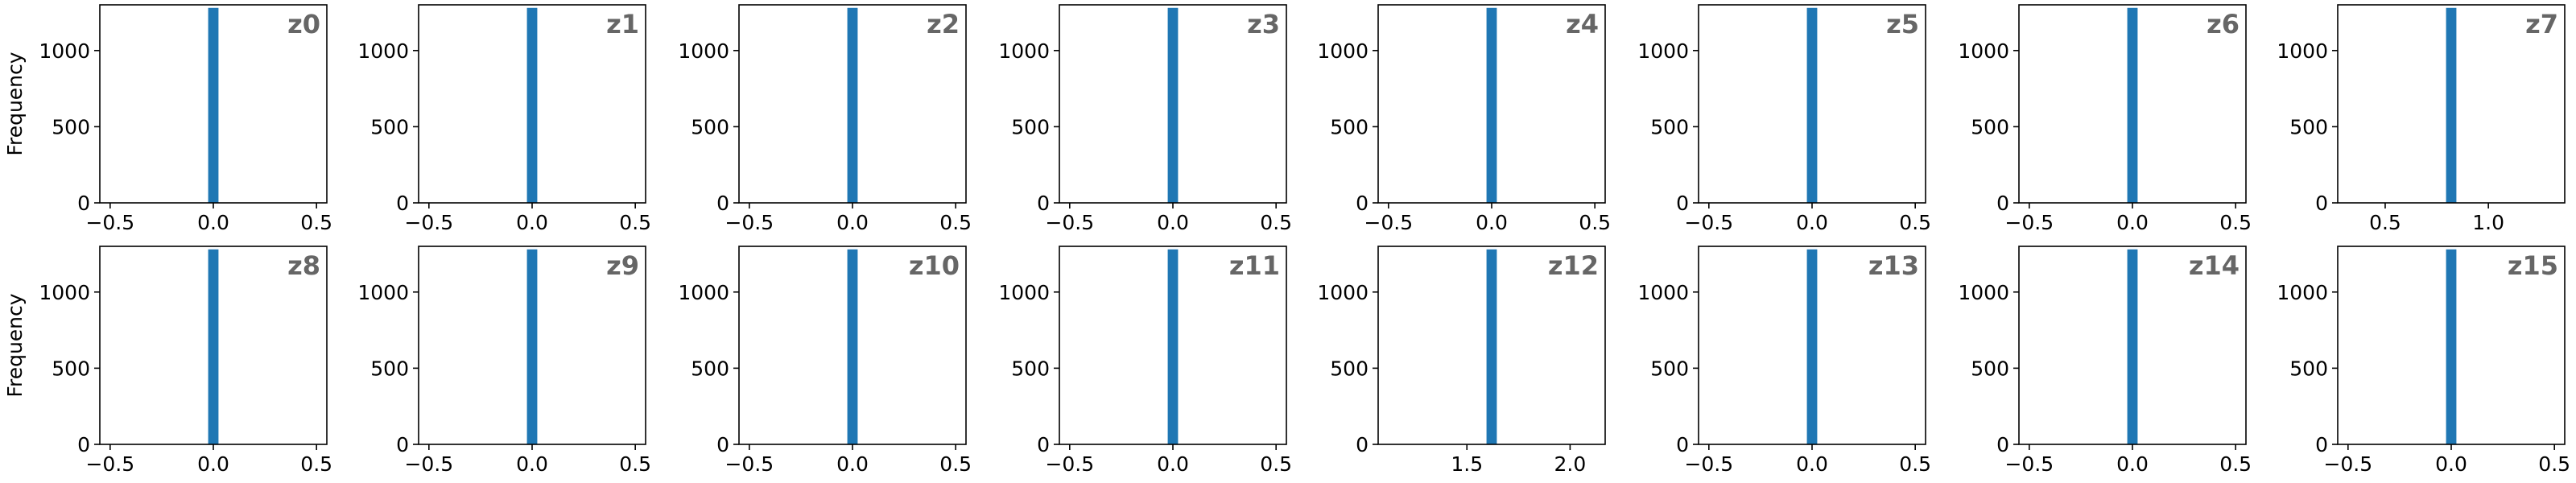  I want to click on panel-title: z0, so click(303, 24).